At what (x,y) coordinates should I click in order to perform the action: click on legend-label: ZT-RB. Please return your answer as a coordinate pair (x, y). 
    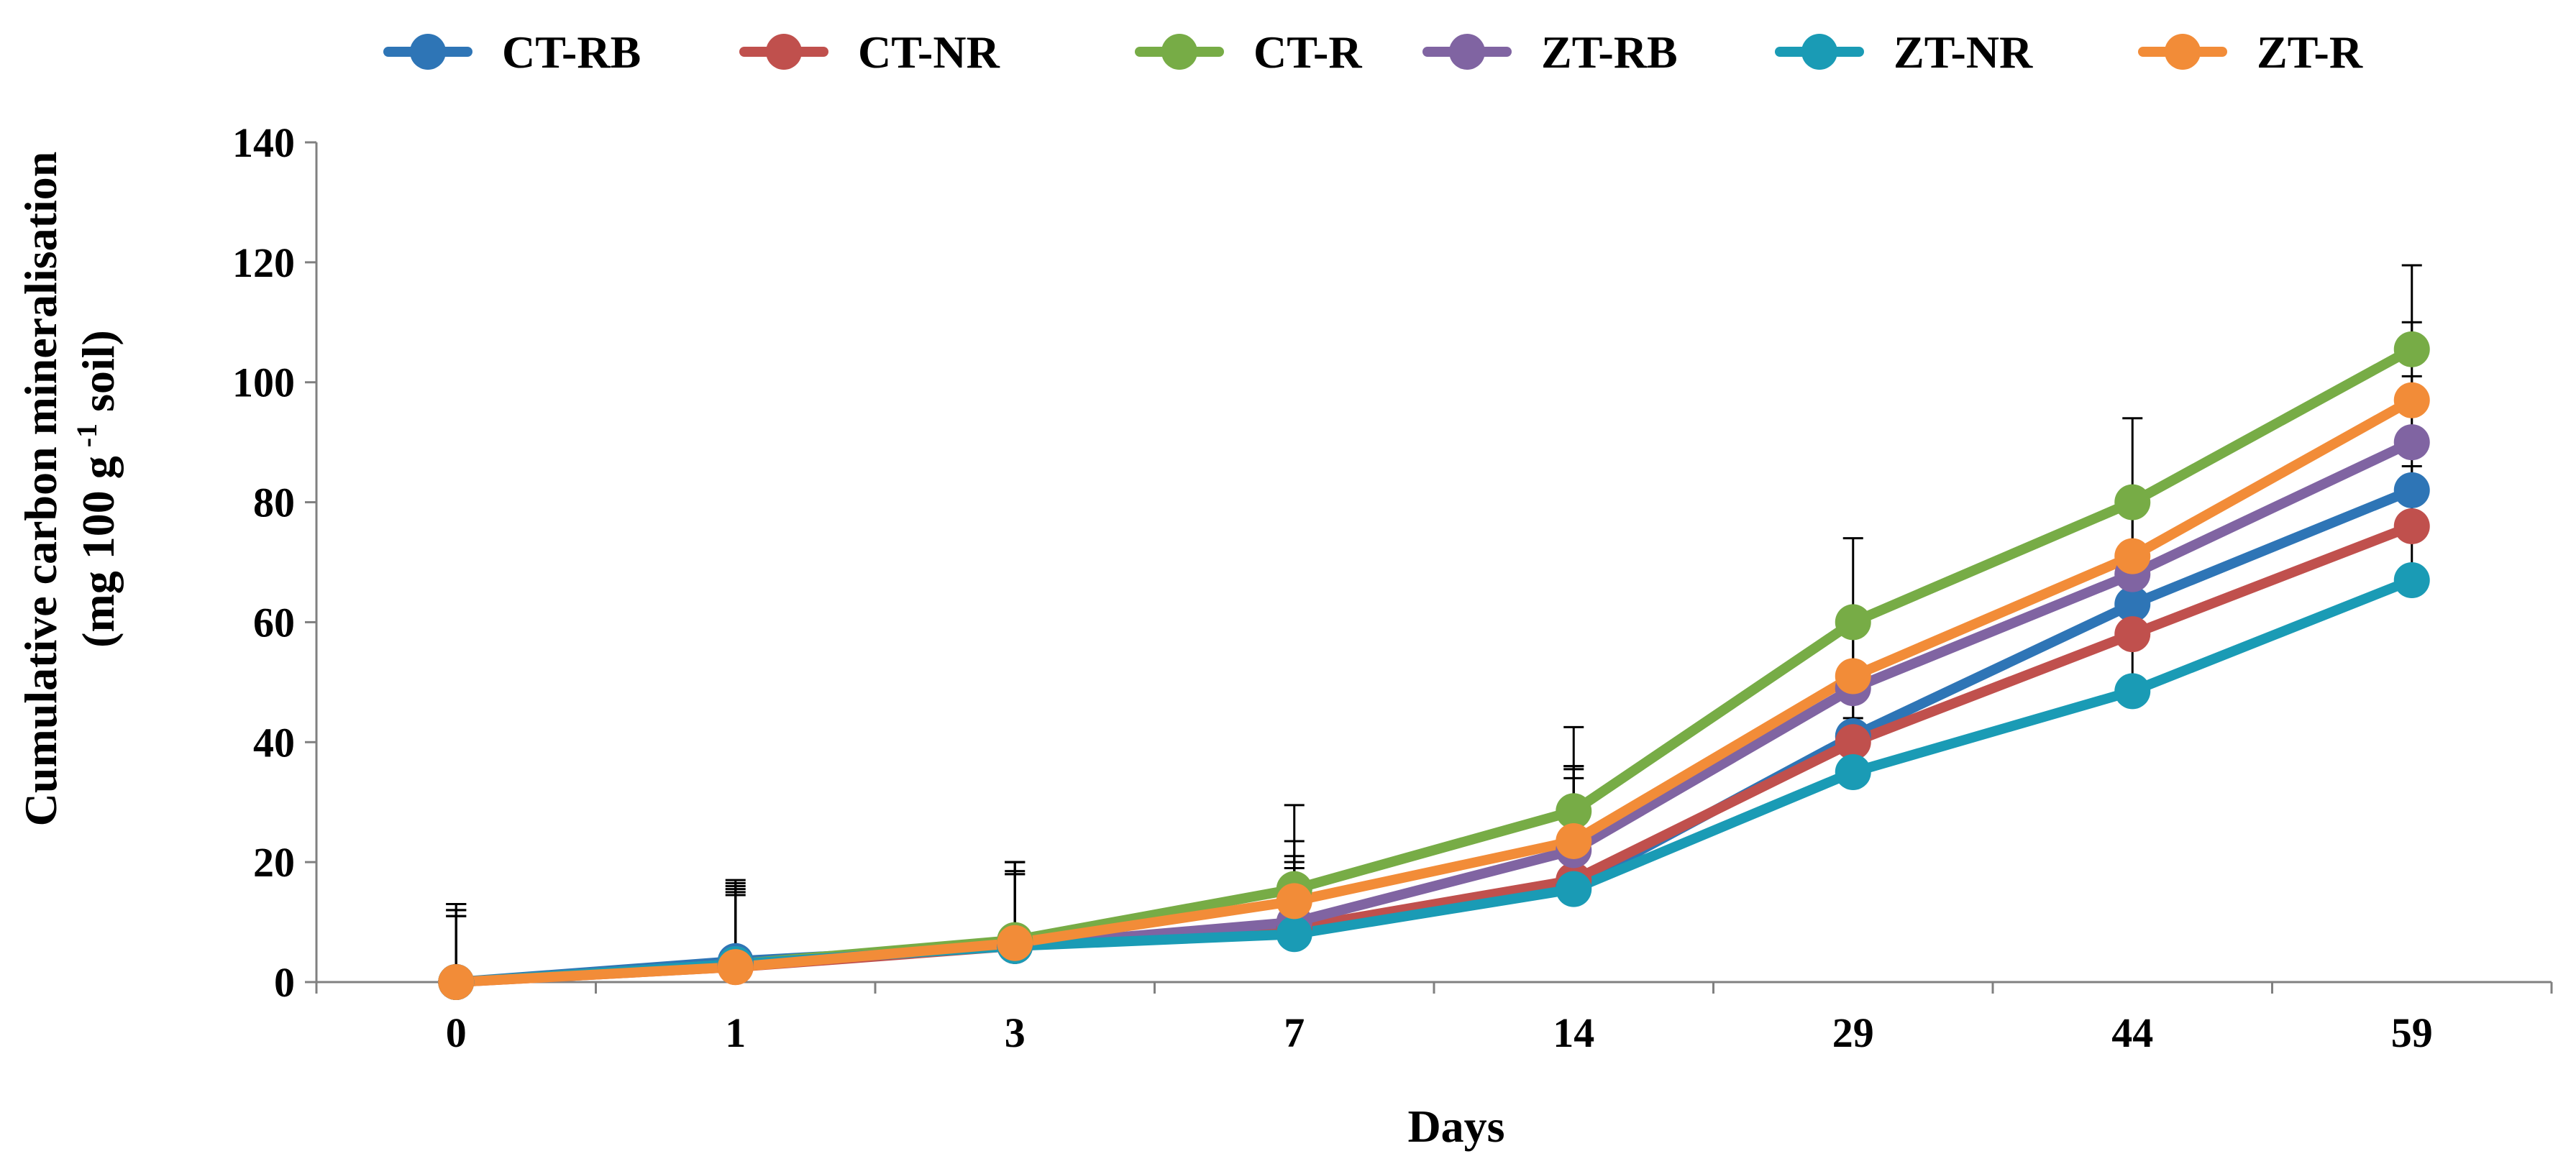
    Looking at the image, I should click on (1609, 52).